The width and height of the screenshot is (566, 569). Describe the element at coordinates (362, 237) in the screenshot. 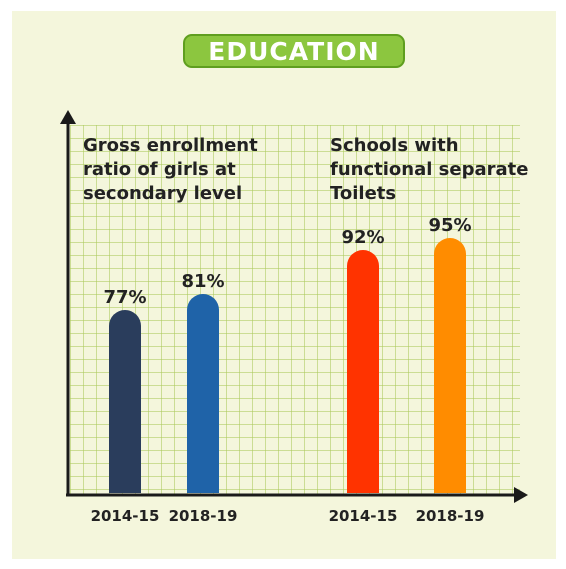

I see `data-label-2-2014-15: 92%` at that location.